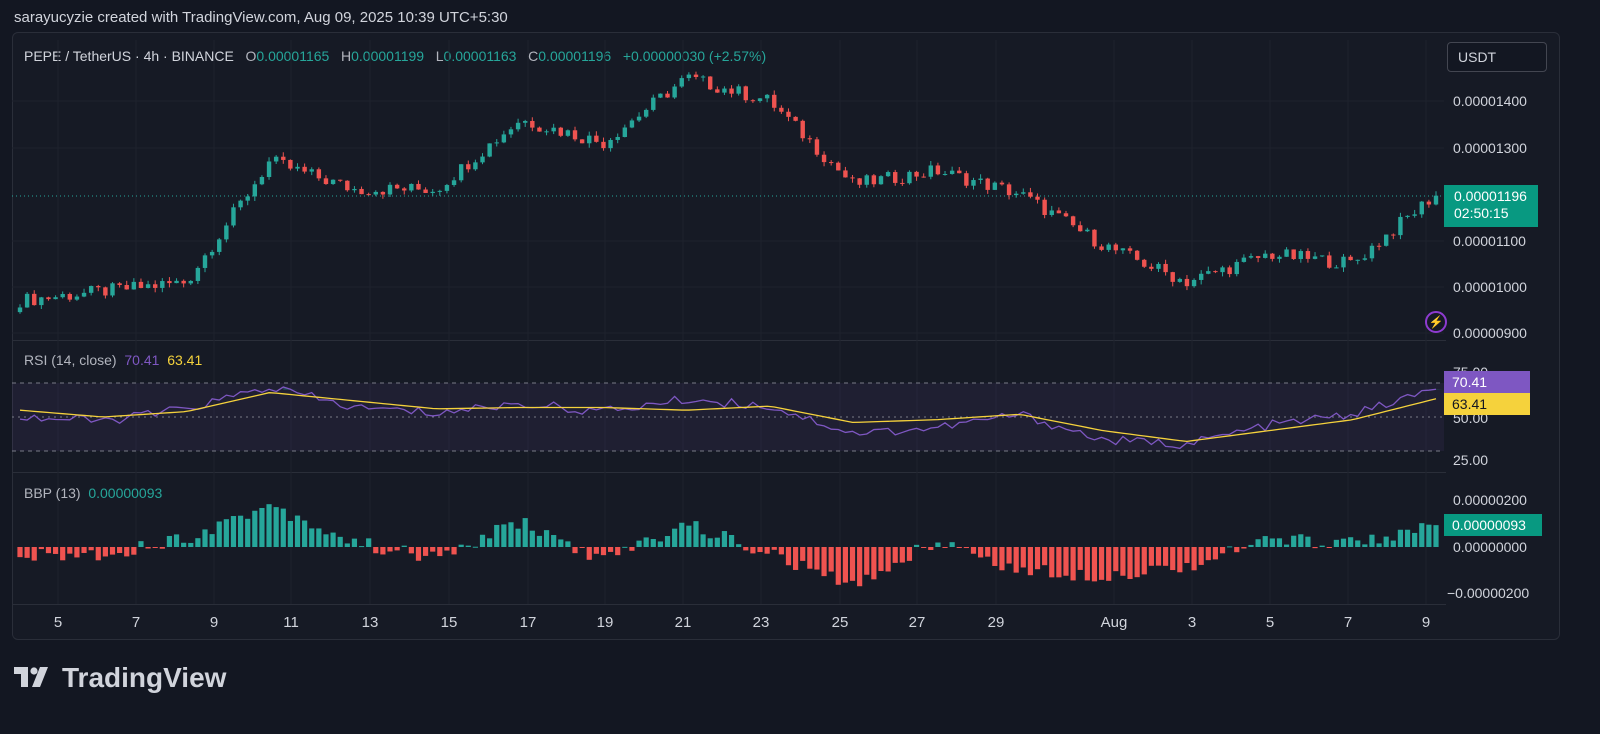 The image size is (1600, 734). I want to click on time-axis-label: 9, so click(1426, 622).